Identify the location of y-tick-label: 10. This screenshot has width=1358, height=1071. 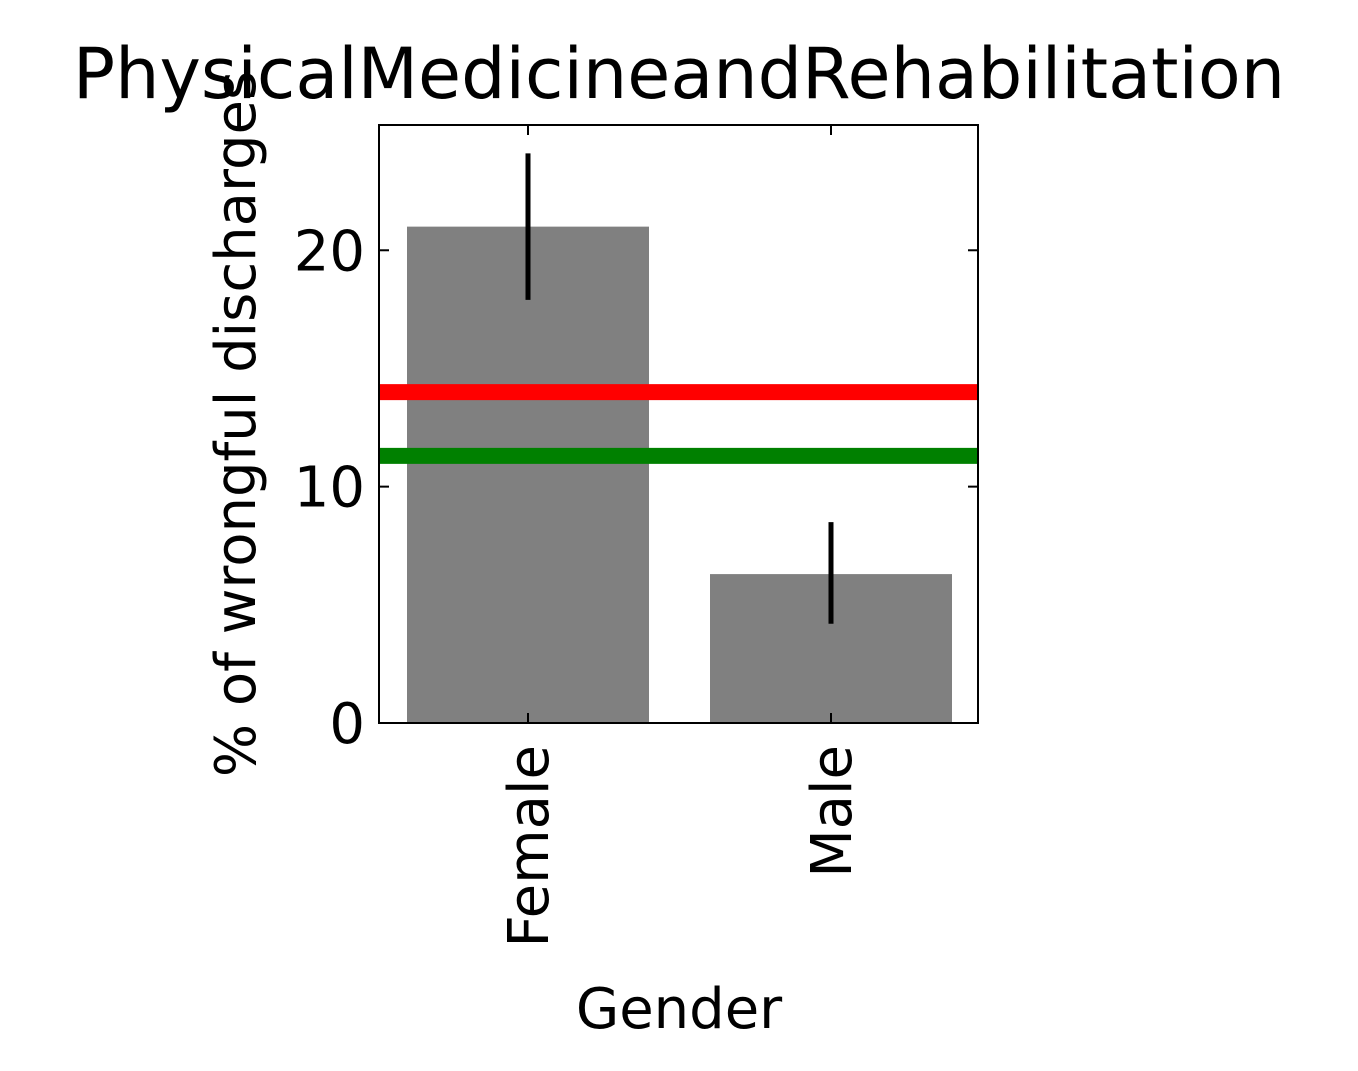
(329, 488).